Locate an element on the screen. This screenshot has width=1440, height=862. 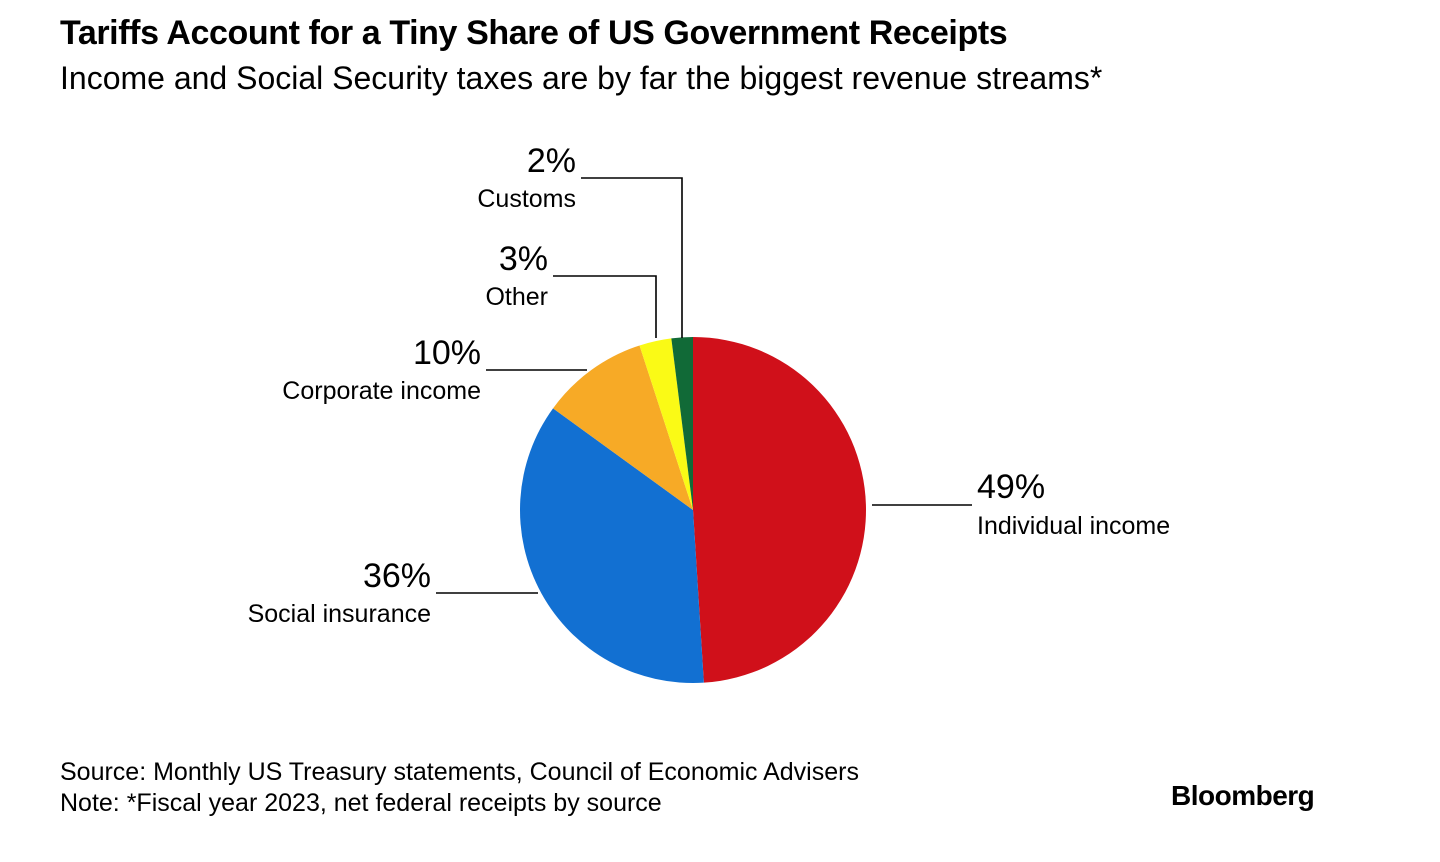
pie-slice-customs is located at coordinates (682, 423).